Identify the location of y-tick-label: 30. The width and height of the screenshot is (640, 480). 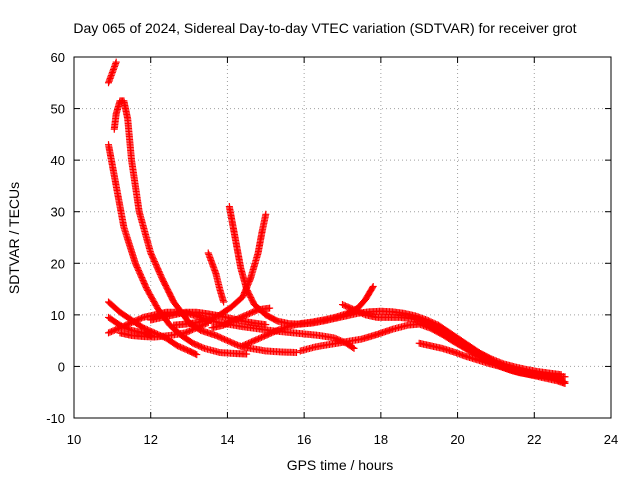
(58, 212).